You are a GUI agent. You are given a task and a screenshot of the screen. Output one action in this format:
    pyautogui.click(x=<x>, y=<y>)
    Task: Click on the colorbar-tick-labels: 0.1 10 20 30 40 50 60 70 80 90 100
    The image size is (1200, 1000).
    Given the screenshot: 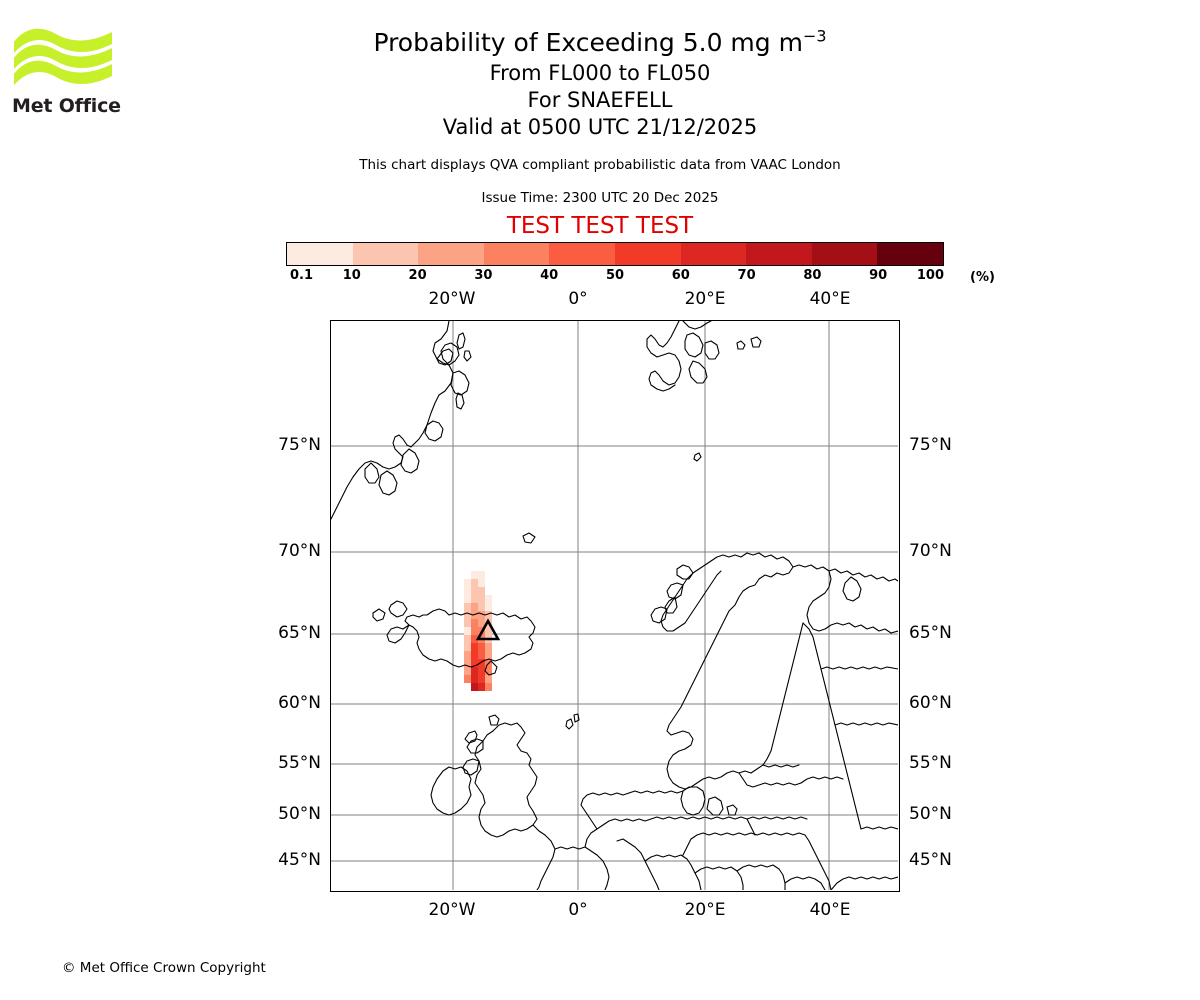 What is the action you would take?
    pyautogui.click(x=615, y=276)
    